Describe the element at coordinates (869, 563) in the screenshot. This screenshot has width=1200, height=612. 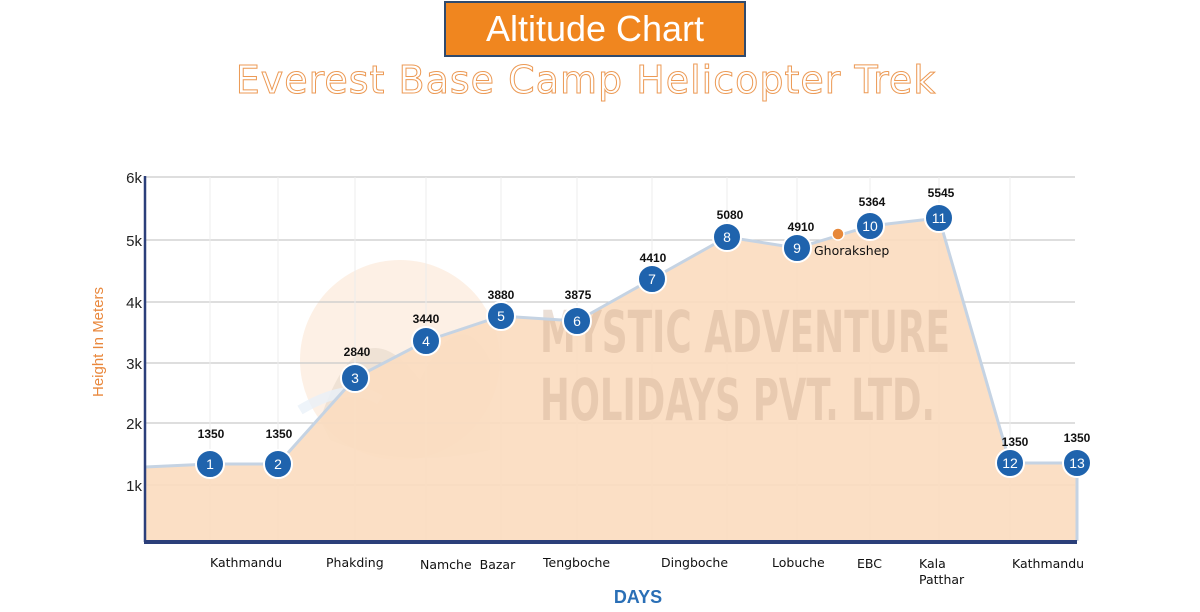
I see `svg-text: EBC` at that location.